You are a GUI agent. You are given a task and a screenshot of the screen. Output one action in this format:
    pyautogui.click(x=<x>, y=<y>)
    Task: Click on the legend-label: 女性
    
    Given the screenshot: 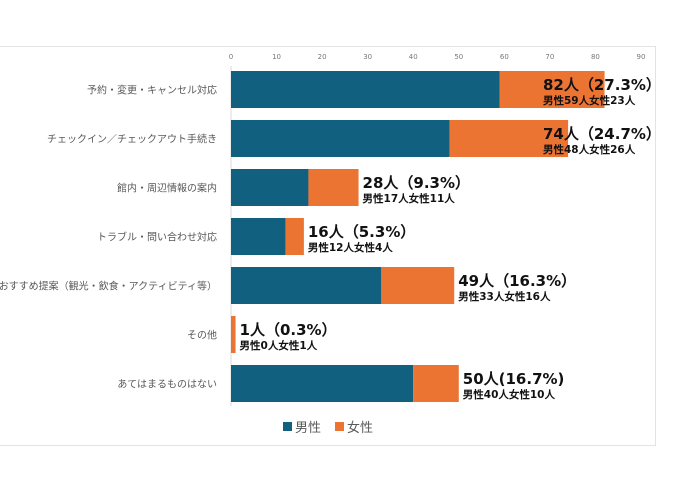 What is the action you would take?
    pyautogui.click(x=360, y=428)
    